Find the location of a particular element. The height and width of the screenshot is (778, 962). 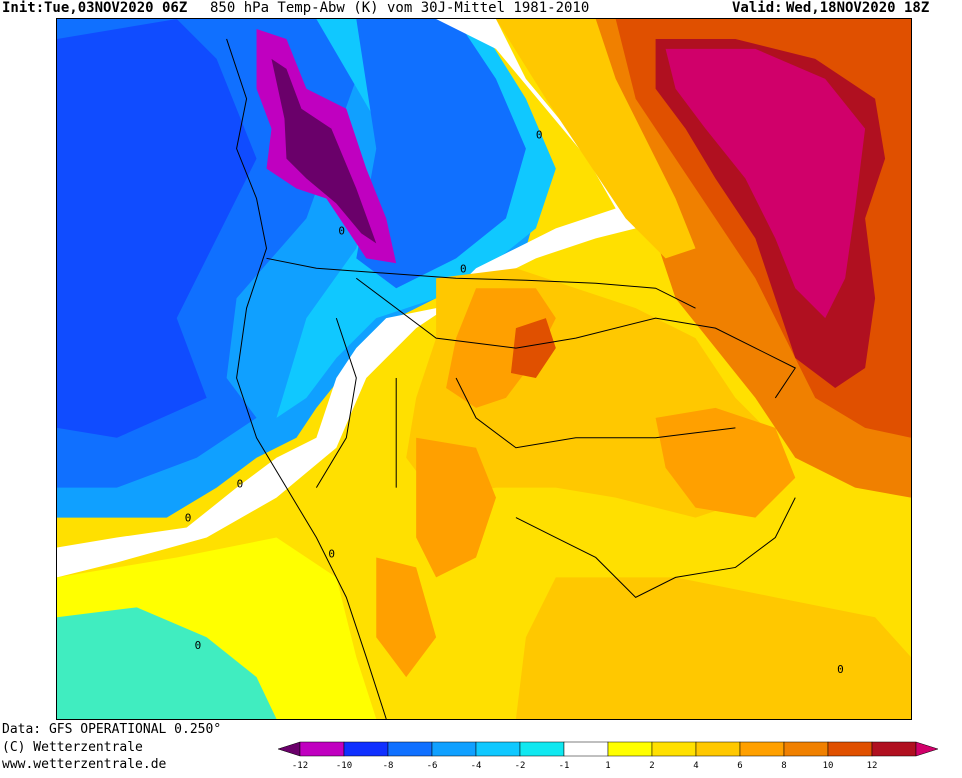

warm-core-region is located at coordinates (765, 183).